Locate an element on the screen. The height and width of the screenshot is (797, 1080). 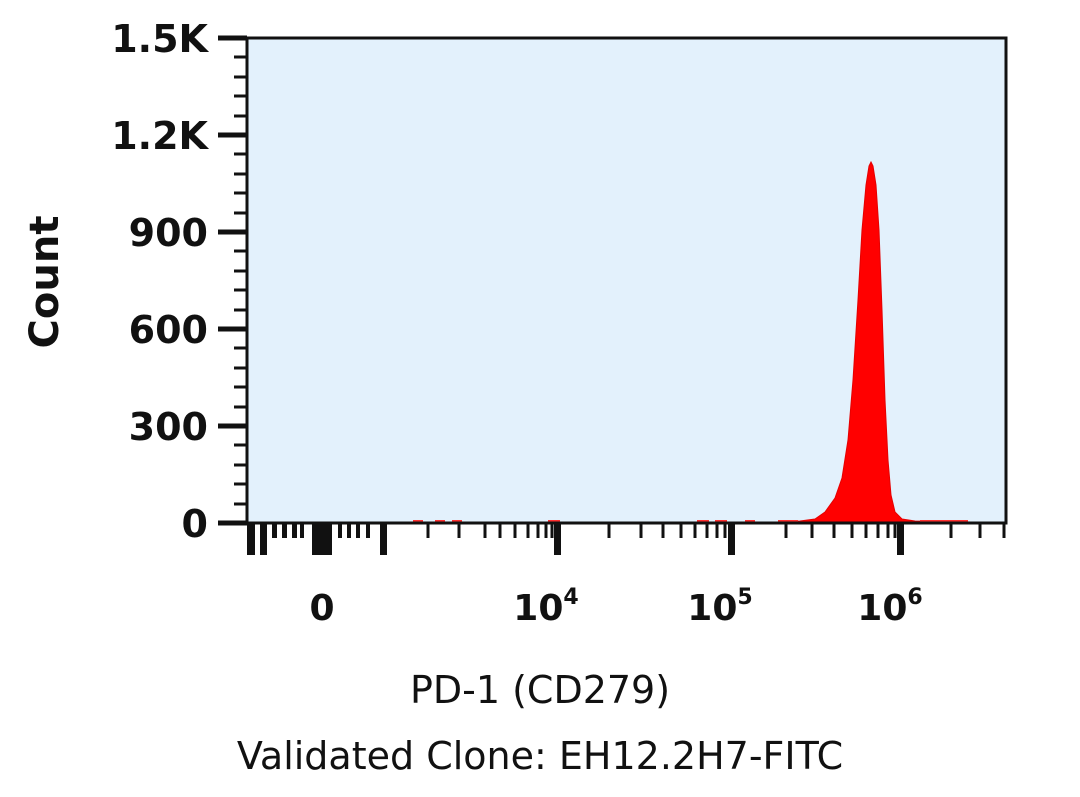
y-tick-label: 1.2K is located at coordinates (160, 136).